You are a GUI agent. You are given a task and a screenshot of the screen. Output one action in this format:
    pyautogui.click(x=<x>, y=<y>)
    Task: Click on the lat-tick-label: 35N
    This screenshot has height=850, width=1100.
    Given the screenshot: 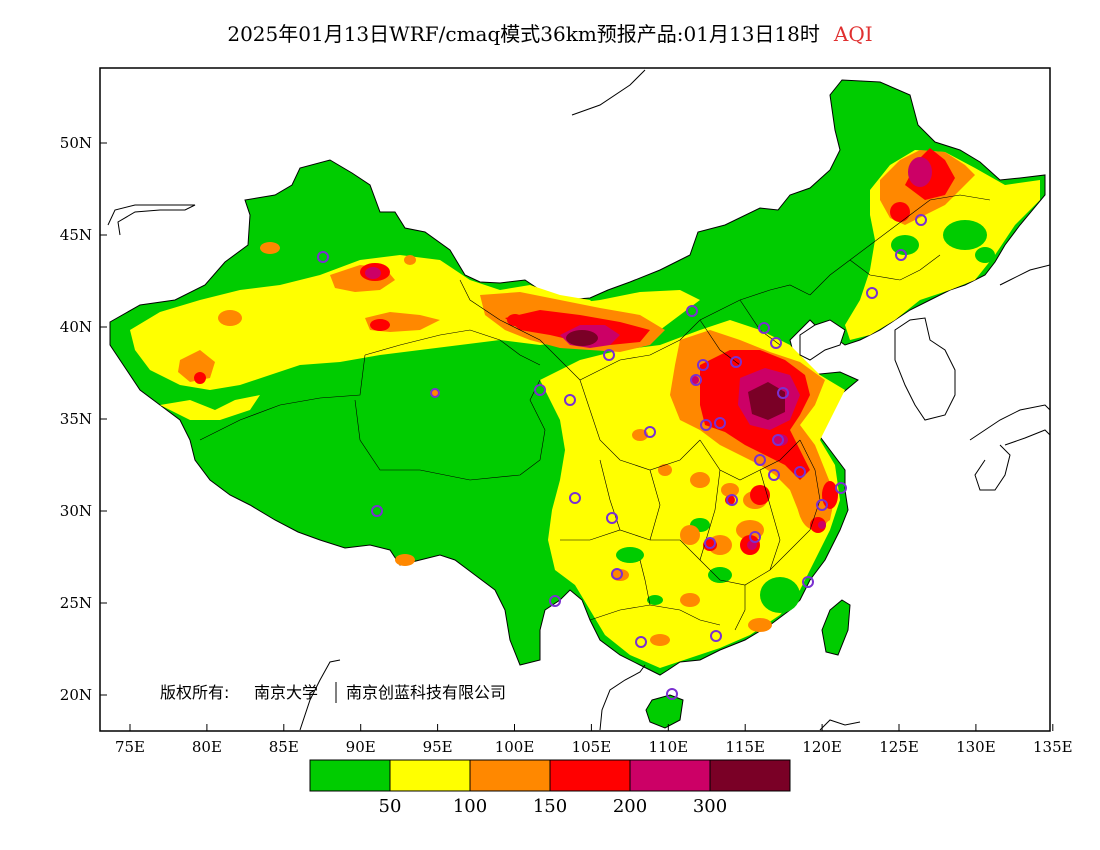 What is the action you would take?
    pyautogui.click(x=76, y=419)
    